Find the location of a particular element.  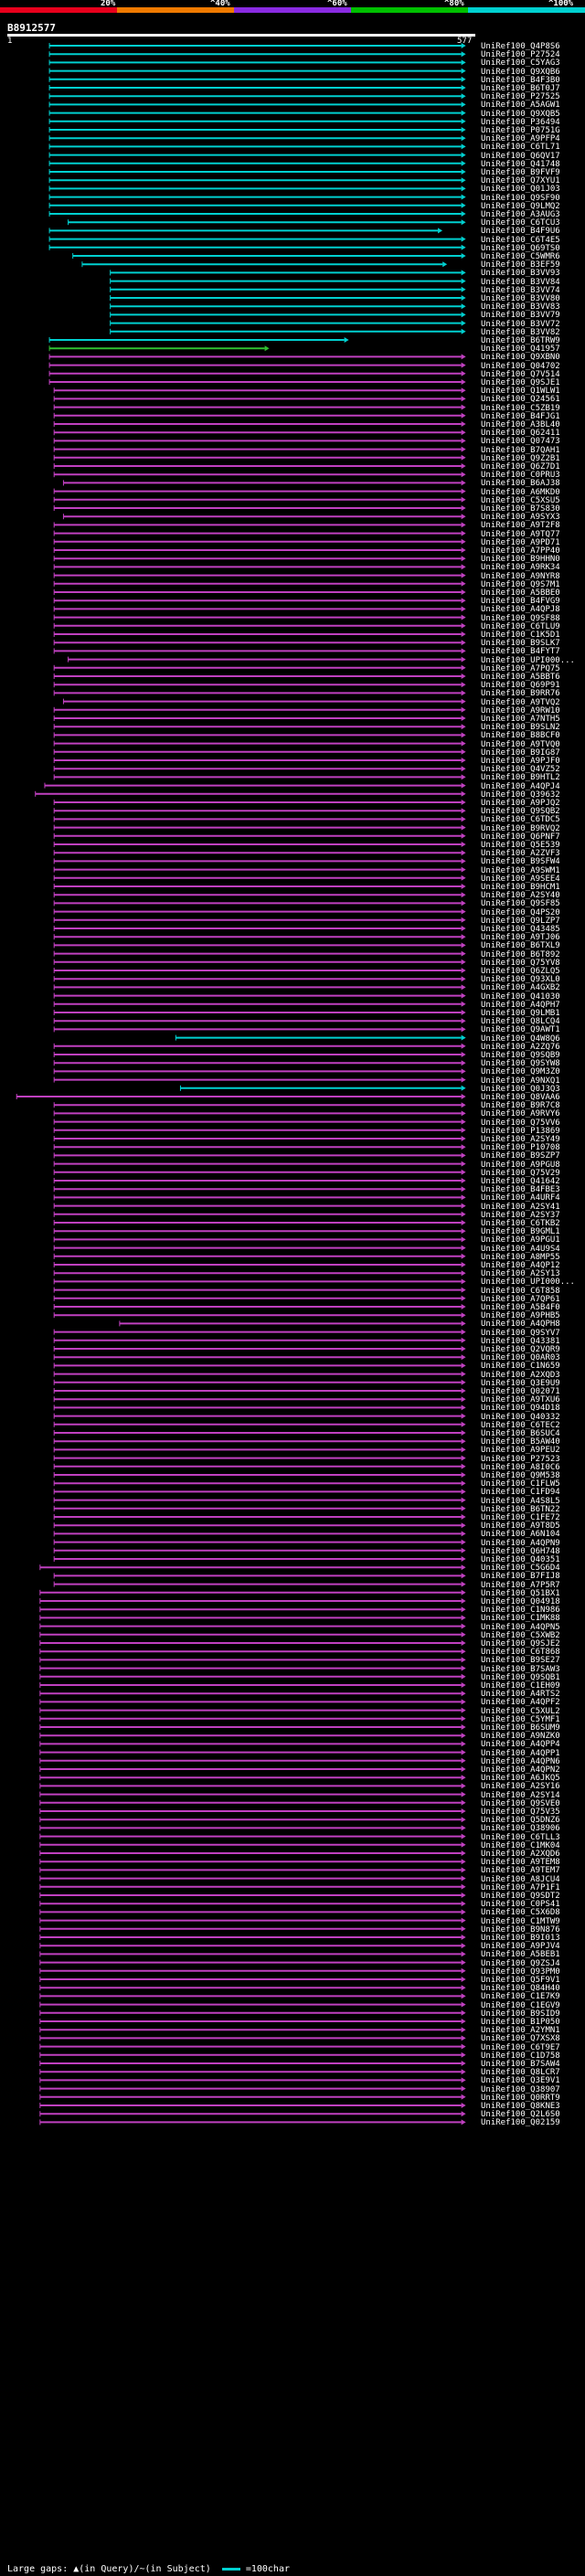

hit-label: UniRef100_A9PFP4 is located at coordinates (520, 139).